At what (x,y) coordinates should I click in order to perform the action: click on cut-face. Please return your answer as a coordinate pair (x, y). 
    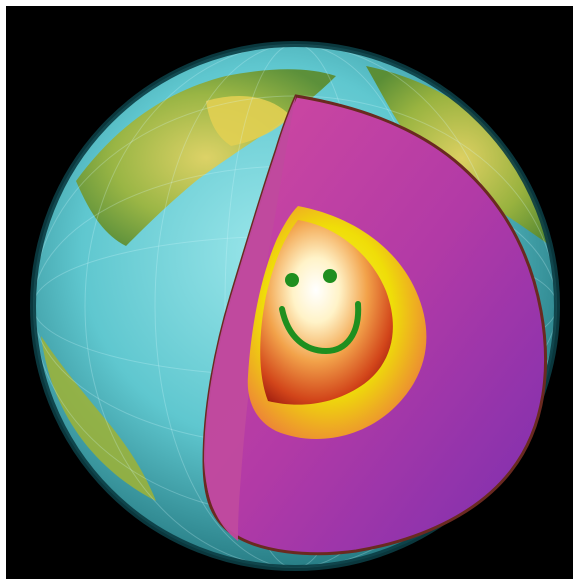
    Looking at the image, I should click on (250, 318).